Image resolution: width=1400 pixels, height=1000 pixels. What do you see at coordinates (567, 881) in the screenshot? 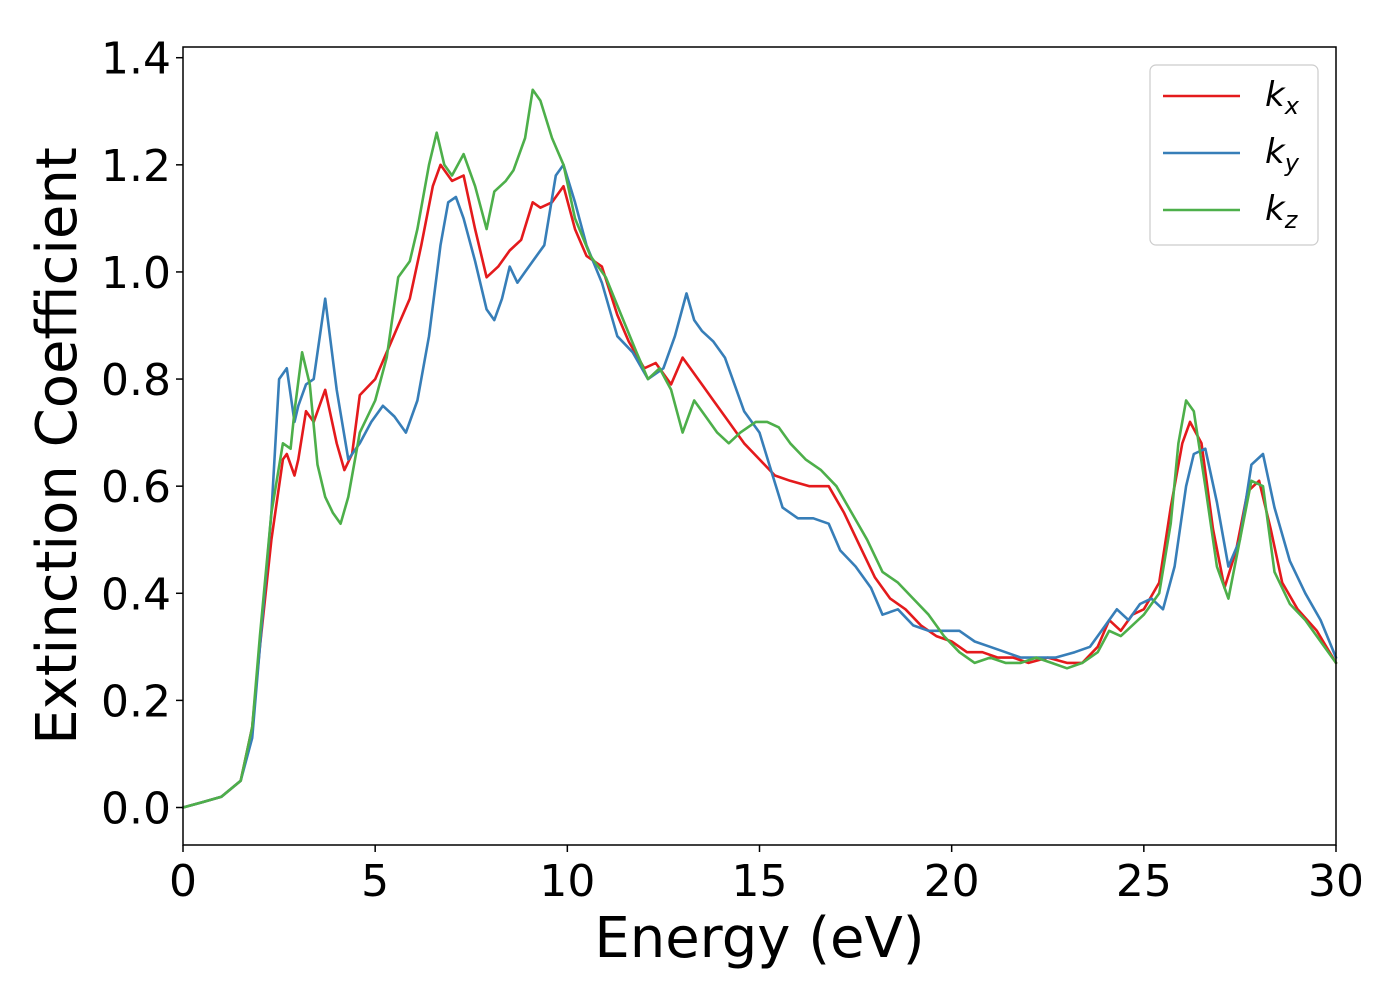
I see `x-tick-label: 10` at bounding box center [567, 881].